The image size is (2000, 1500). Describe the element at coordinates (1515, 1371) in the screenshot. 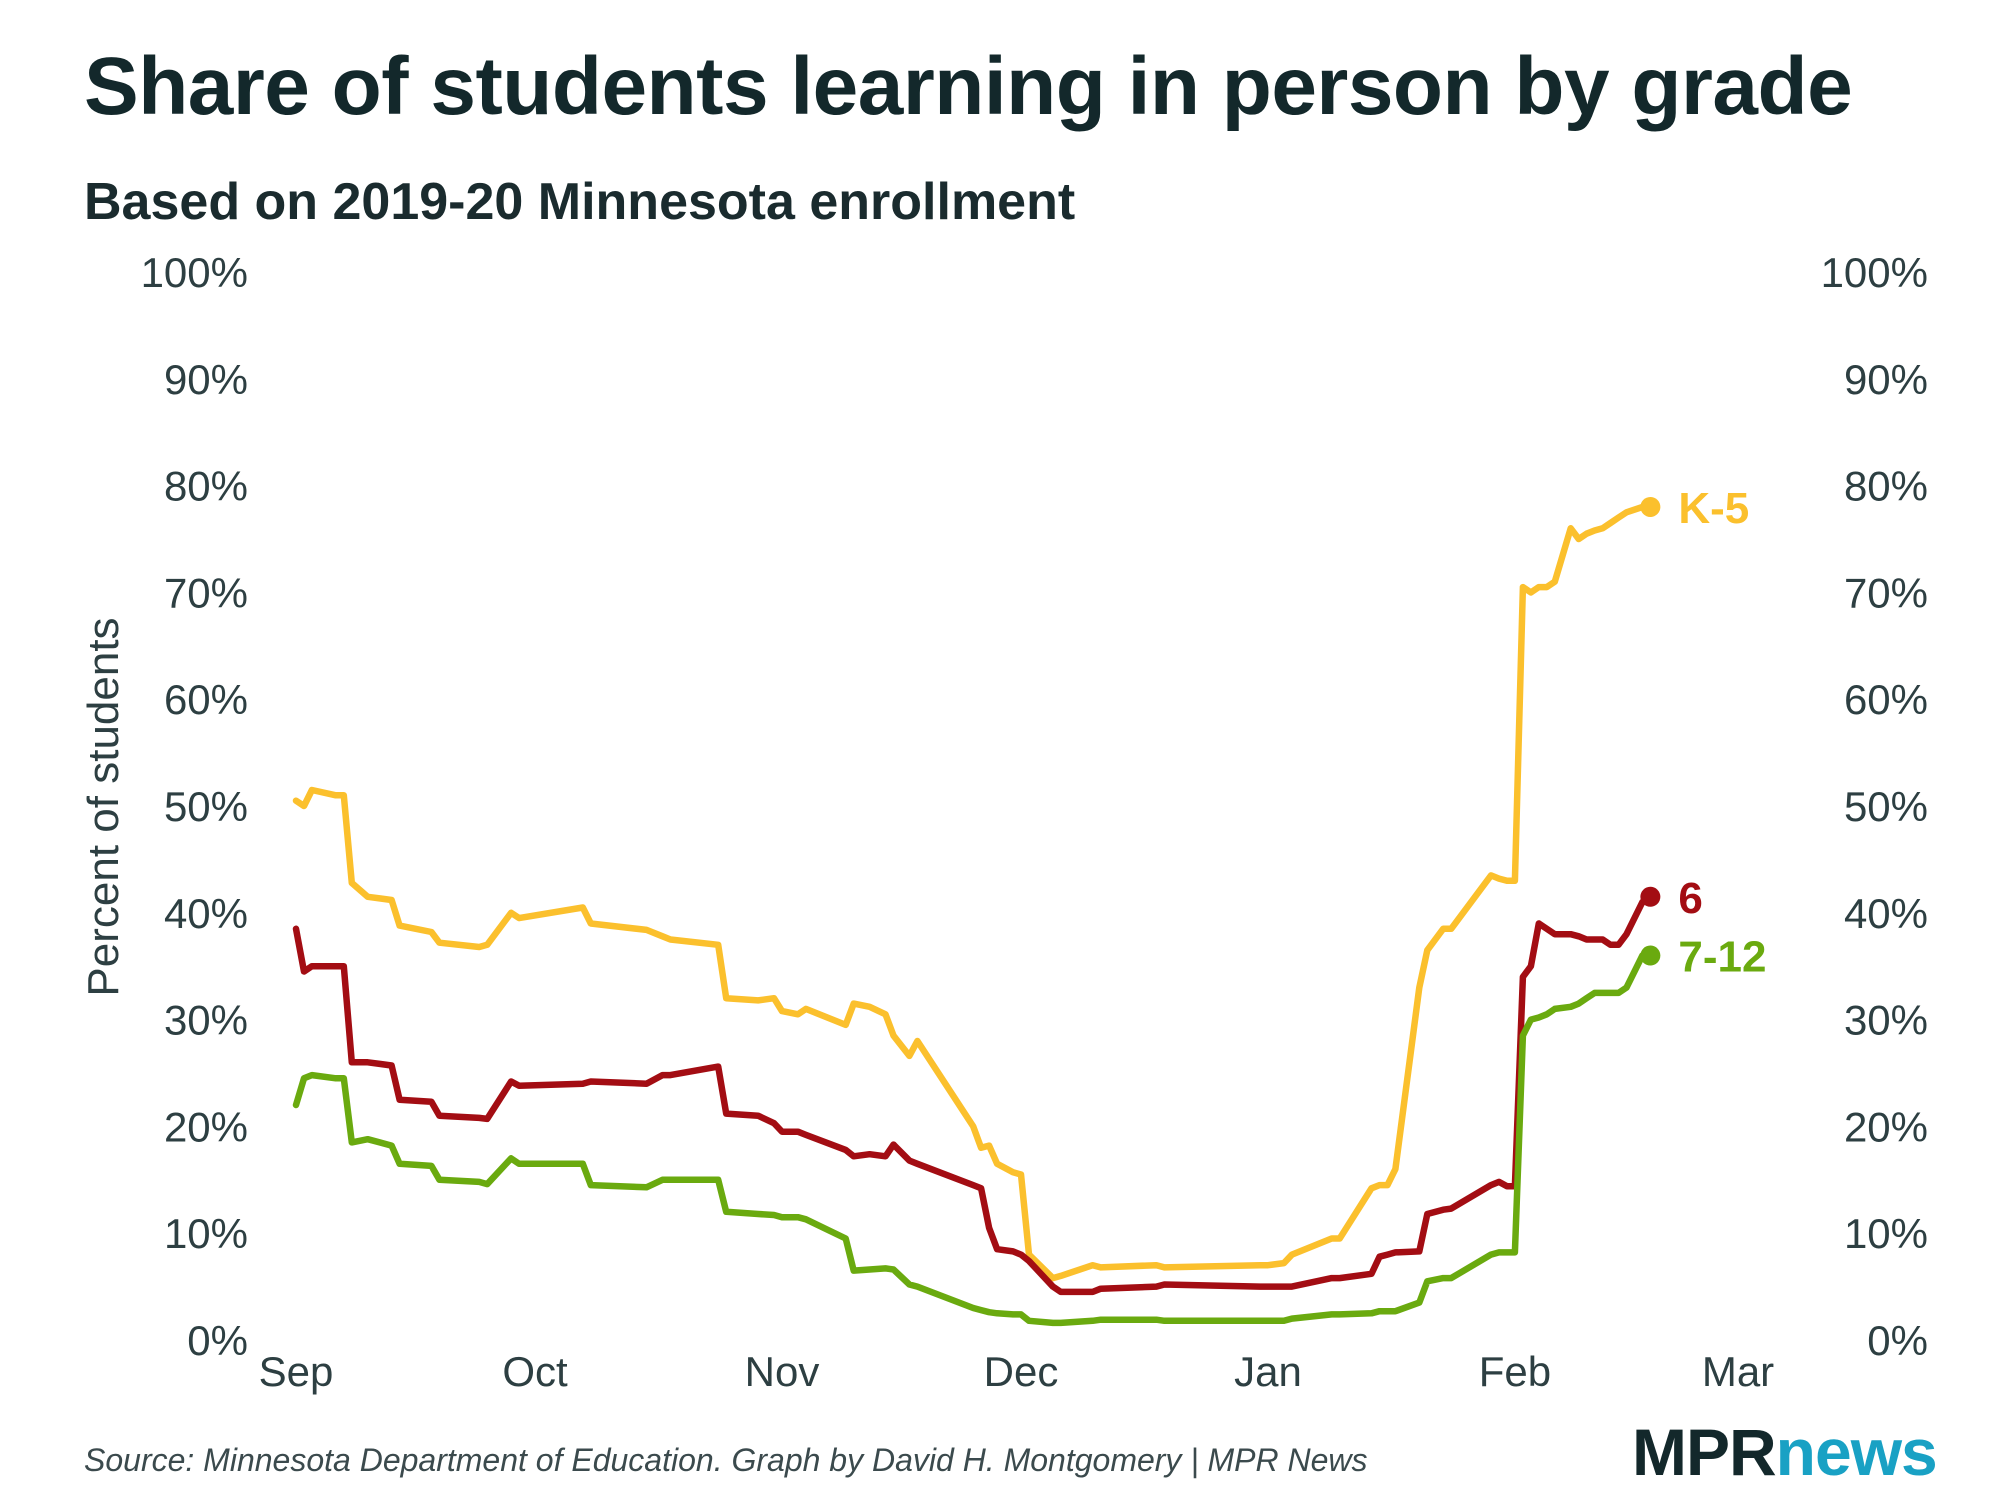

I see `x-tick-label: Feb` at that location.